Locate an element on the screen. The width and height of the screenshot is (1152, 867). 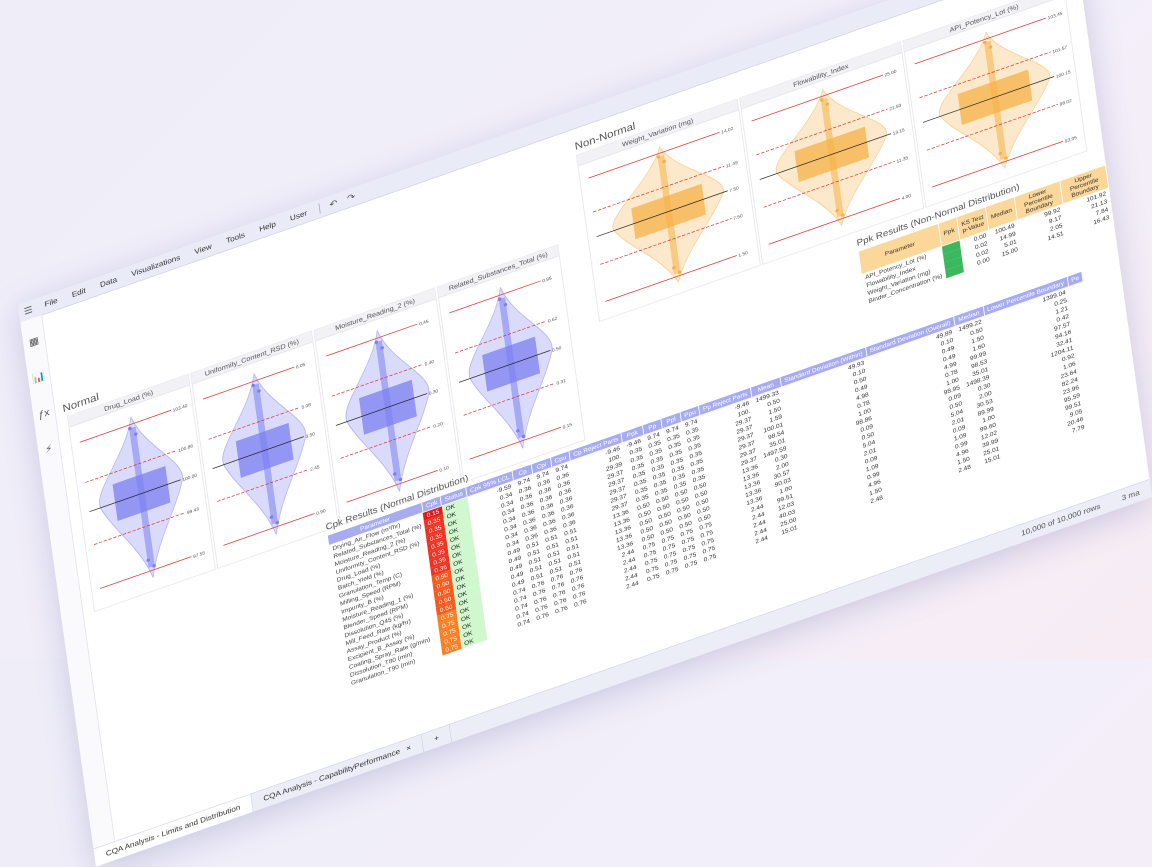
tab-label: CQA Analysis - CapabilityPerformance is located at coordinates (332, 775).